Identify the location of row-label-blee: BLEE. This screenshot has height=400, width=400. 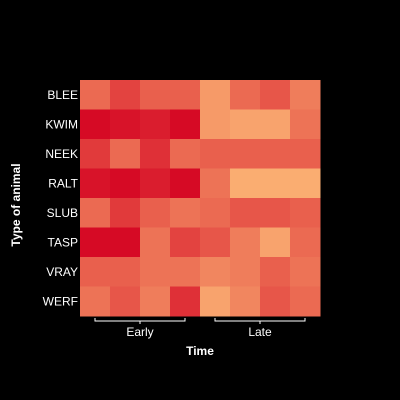
(62, 95).